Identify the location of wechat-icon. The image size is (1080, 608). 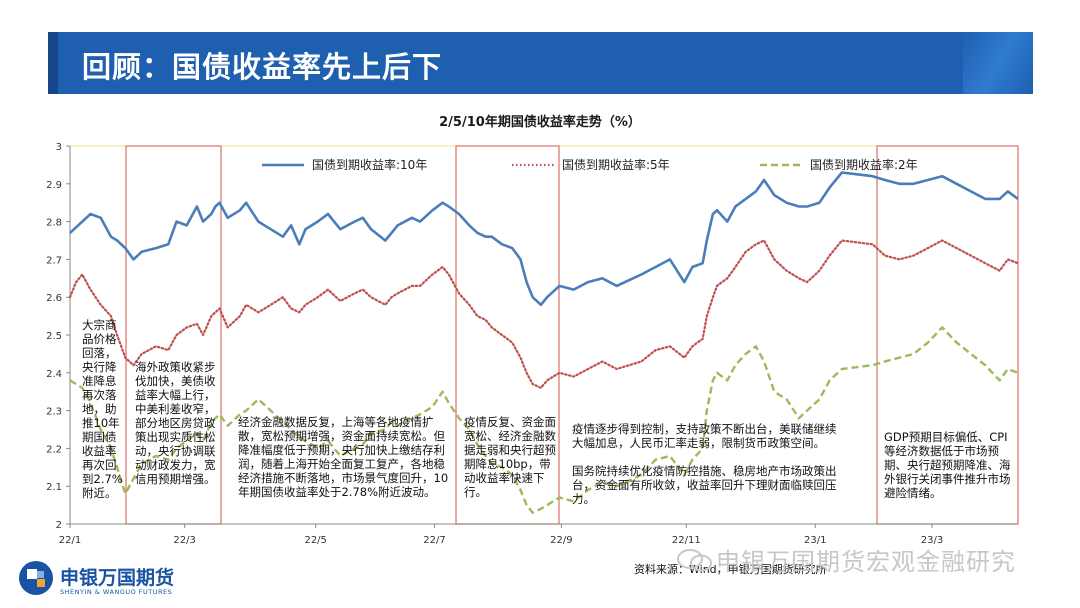
(694, 560).